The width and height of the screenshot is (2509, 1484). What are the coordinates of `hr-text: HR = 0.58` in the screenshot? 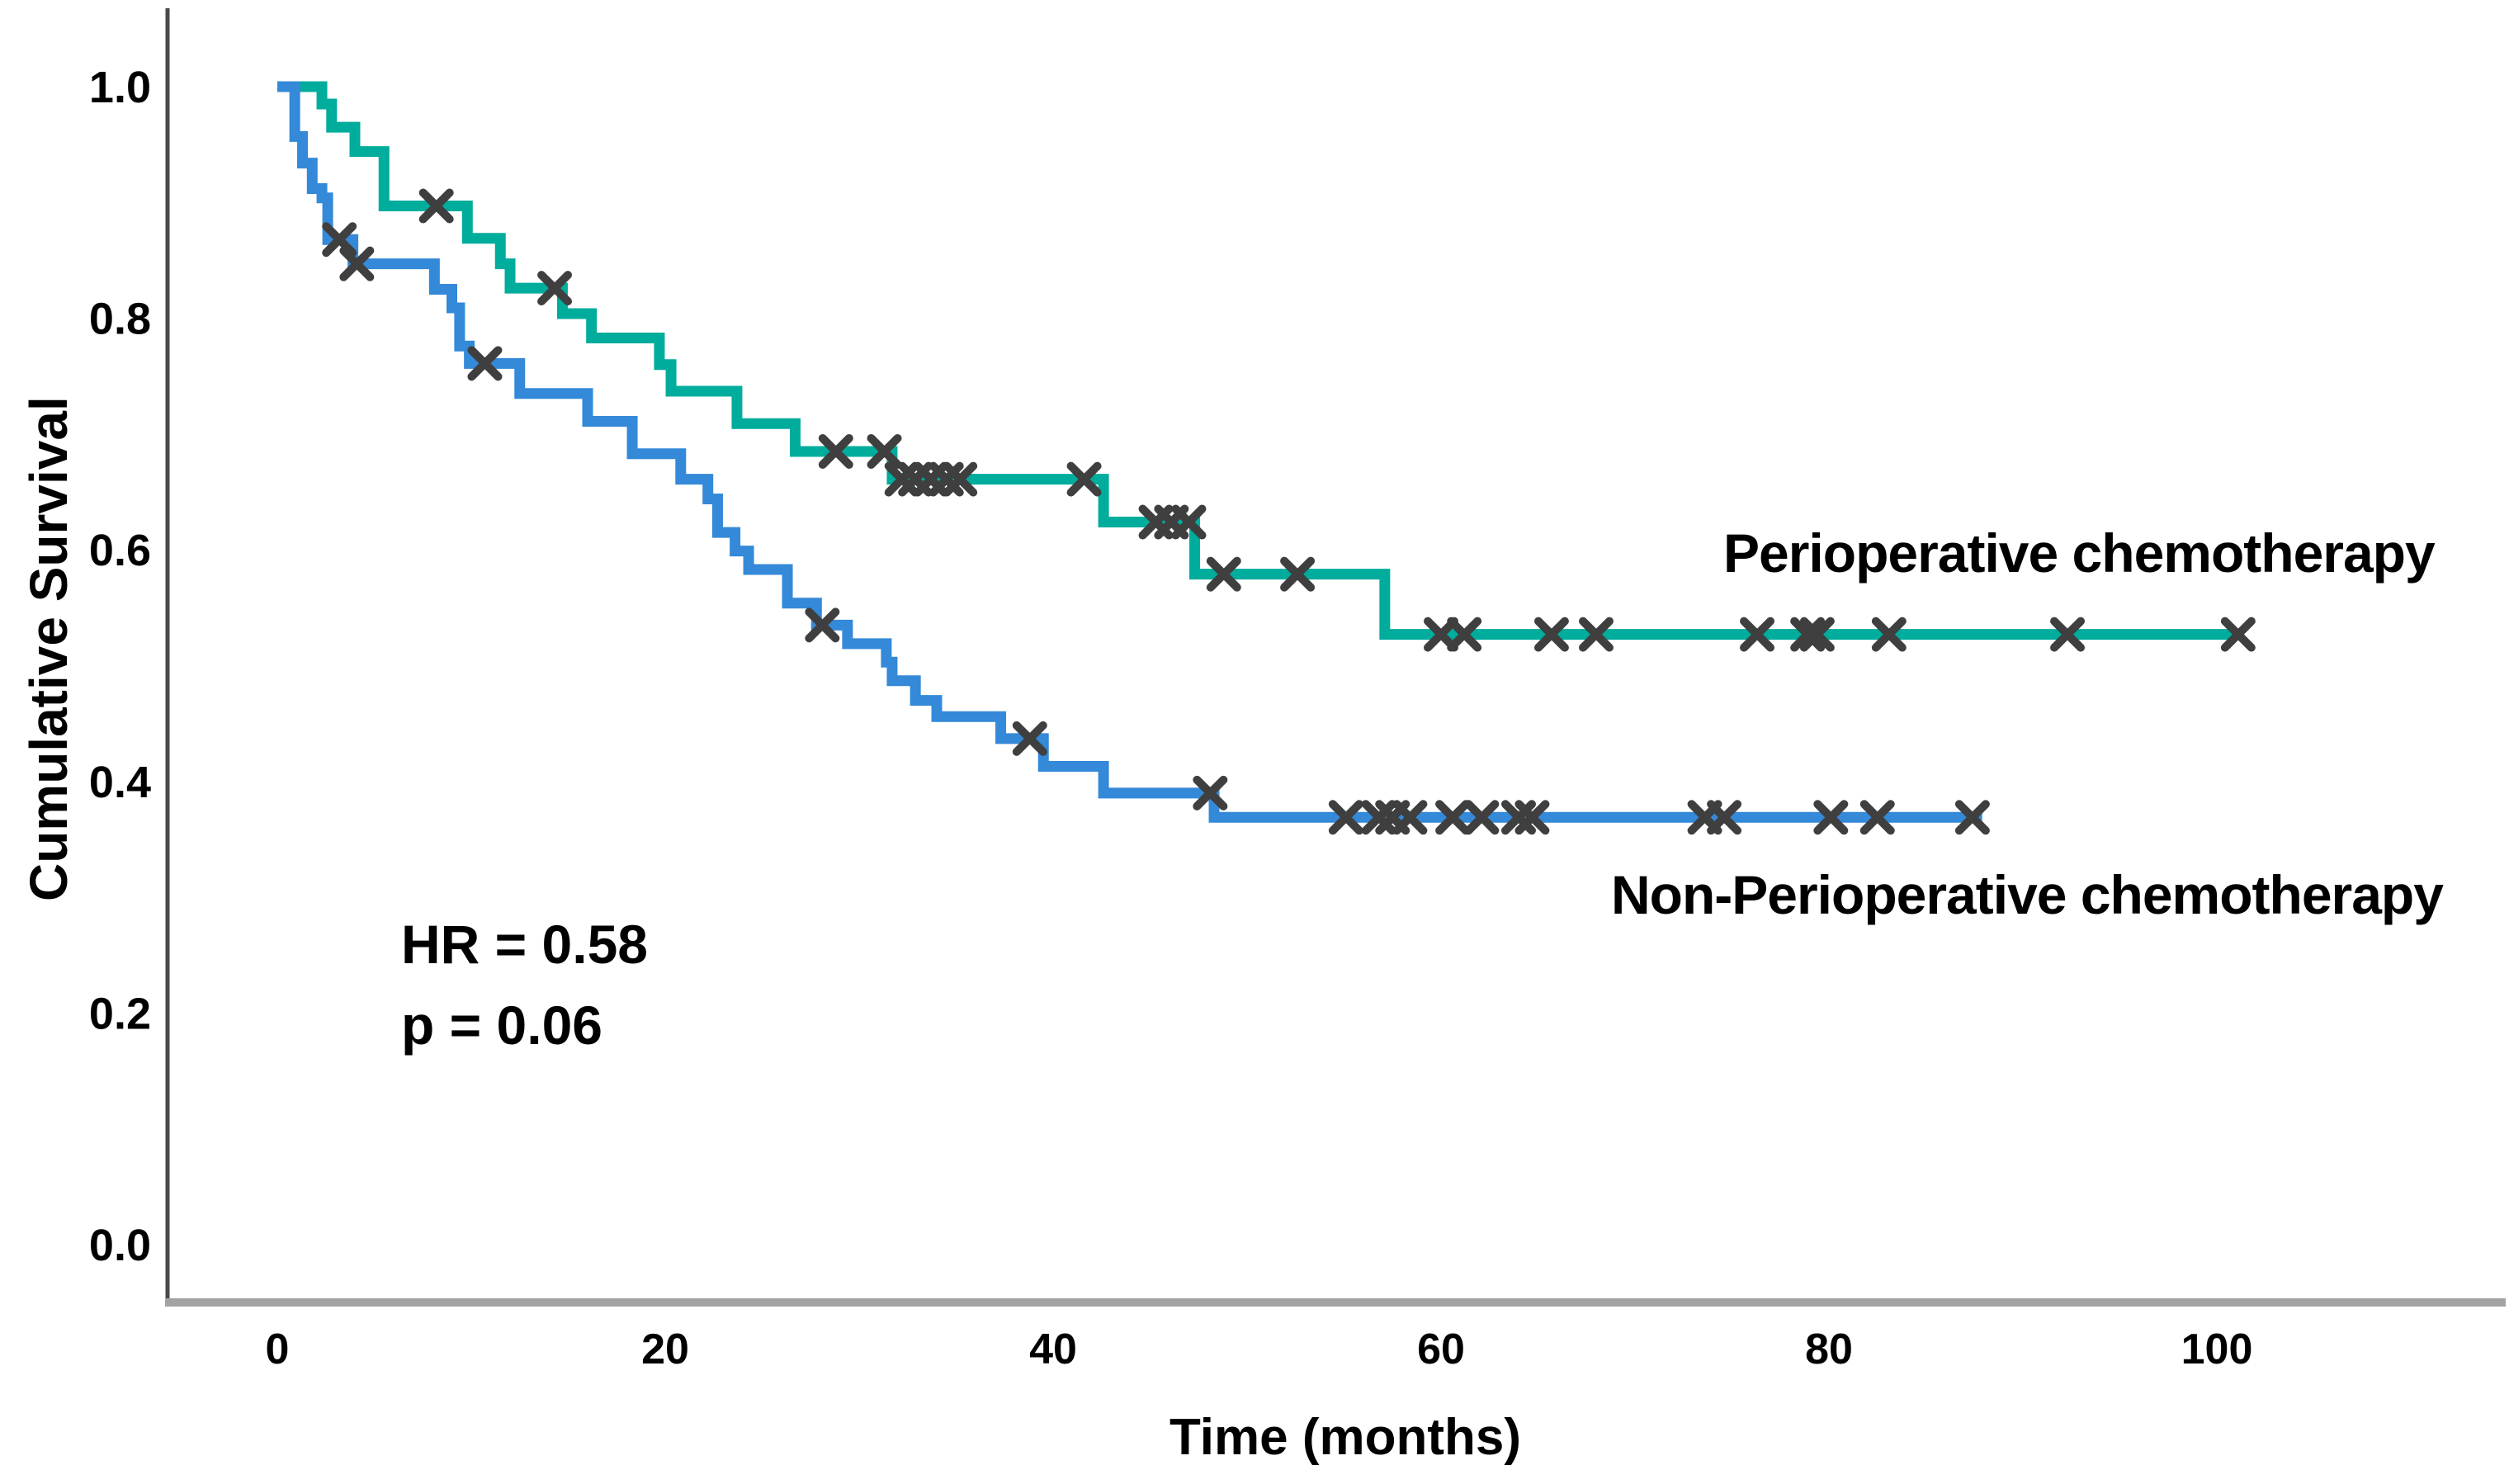 It's located at (524, 944).